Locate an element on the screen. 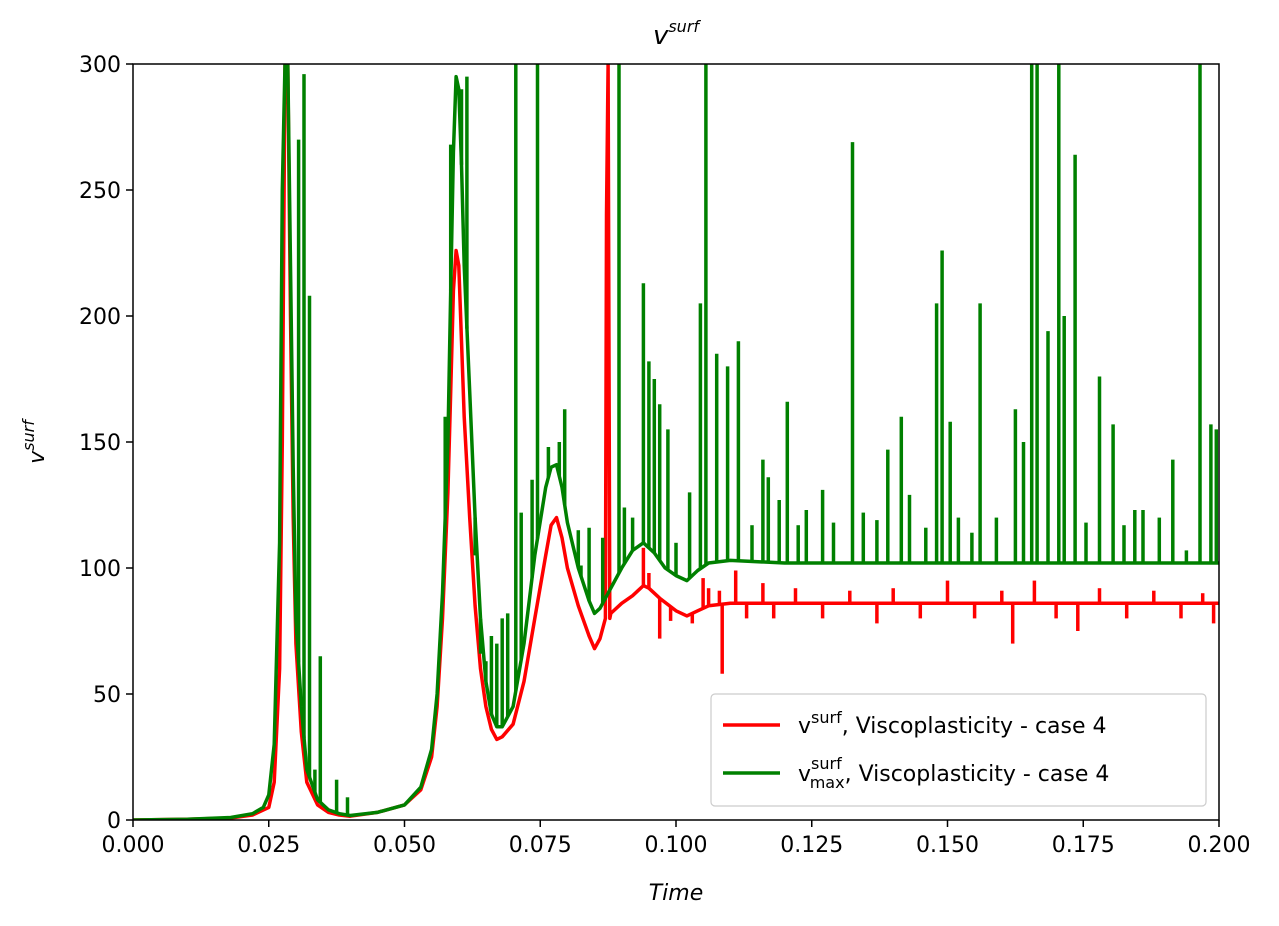  y-tick-label: 150 is located at coordinates (100, 443).